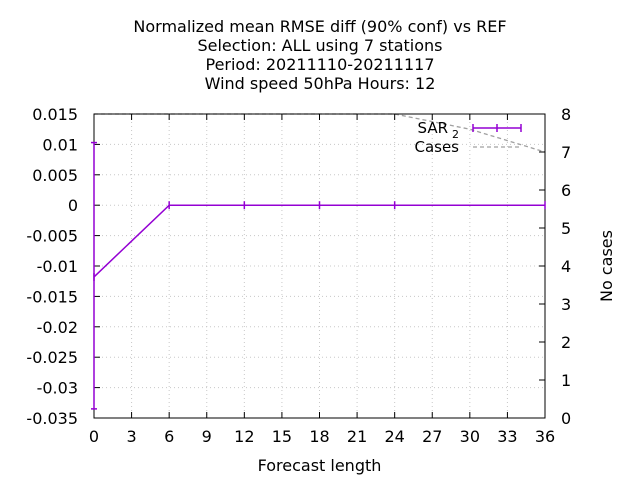  Describe the element at coordinates (207, 436) in the screenshot. I see `x-tick-label: 9` at that location.